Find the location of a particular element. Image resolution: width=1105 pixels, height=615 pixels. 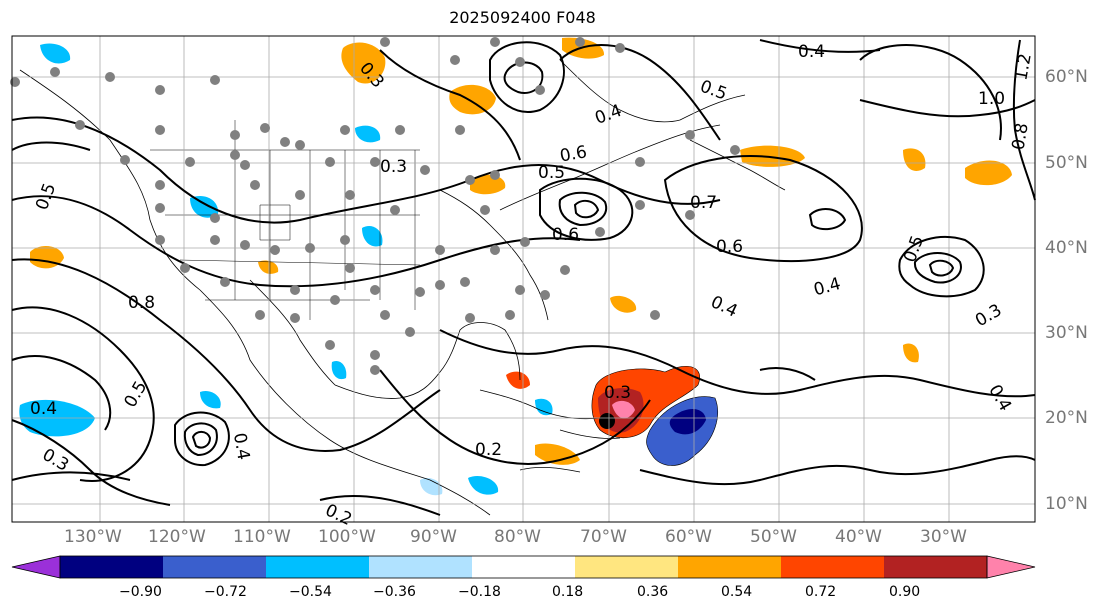

map-title: 2025092400 F048 is located at coordinates (522, 17).